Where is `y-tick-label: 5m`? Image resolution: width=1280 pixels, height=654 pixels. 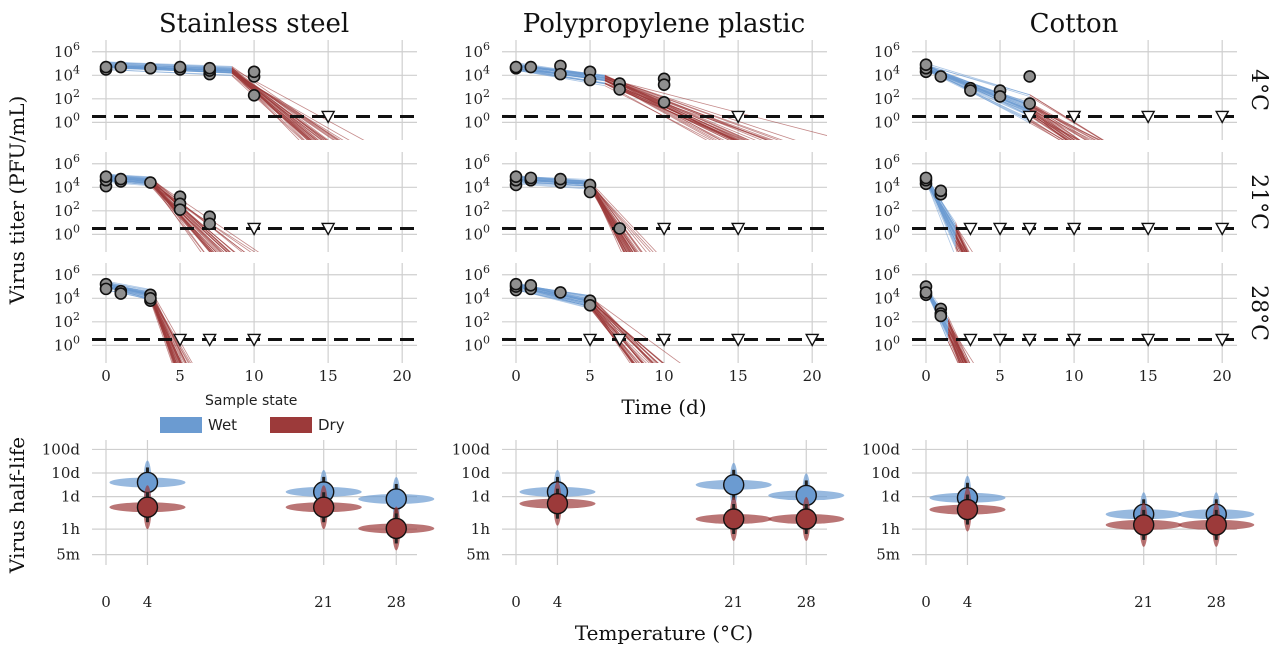
y-tick-label: 5m is located at coordinates (68, 555).